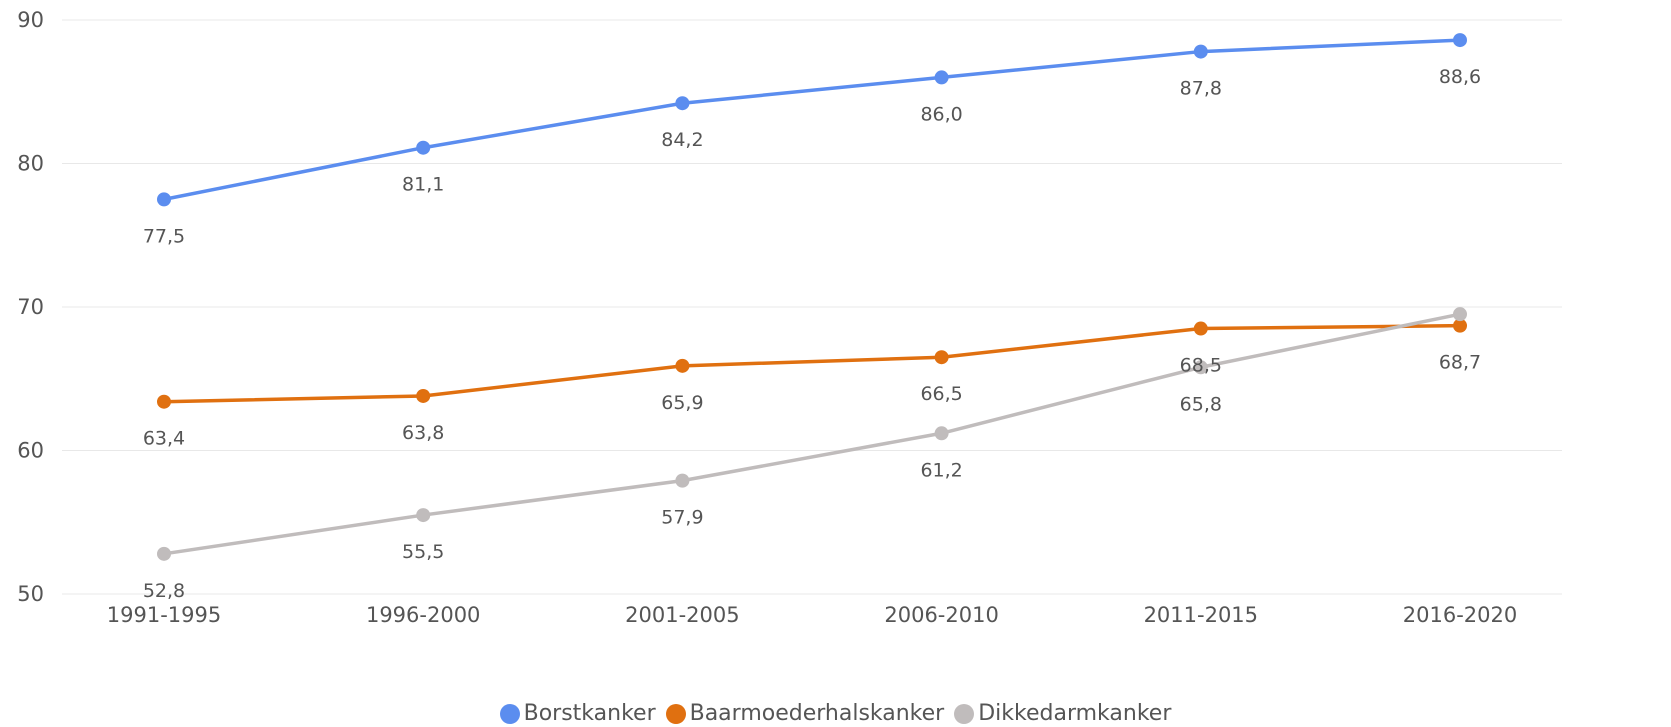 The width and height of the screenshot is (1671, 727). What do you see at coordinates (682, 615) in the screenshot?
I see `x-tick-label: 2001-2005` at bounding box center [682, 615].